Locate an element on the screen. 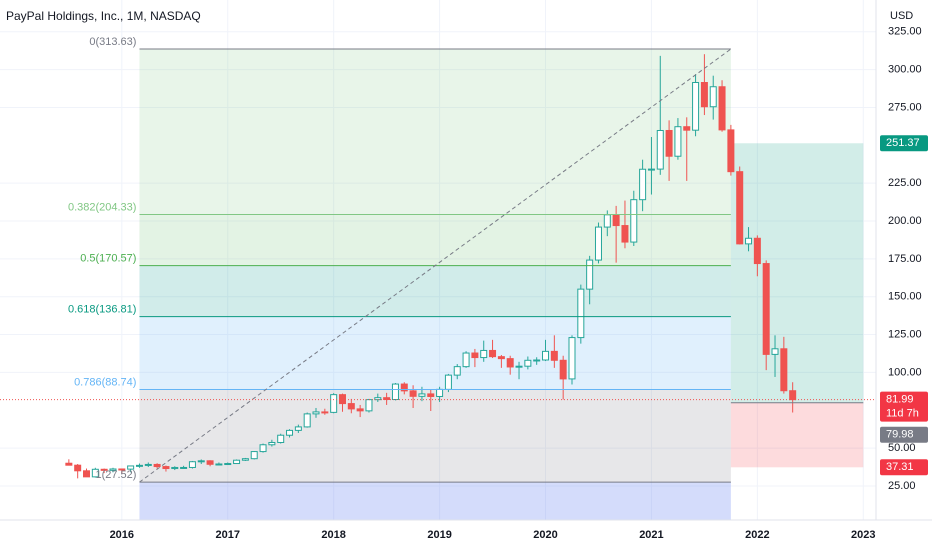  fib-label: 0(313.63) is located at coordinates (112, 42).